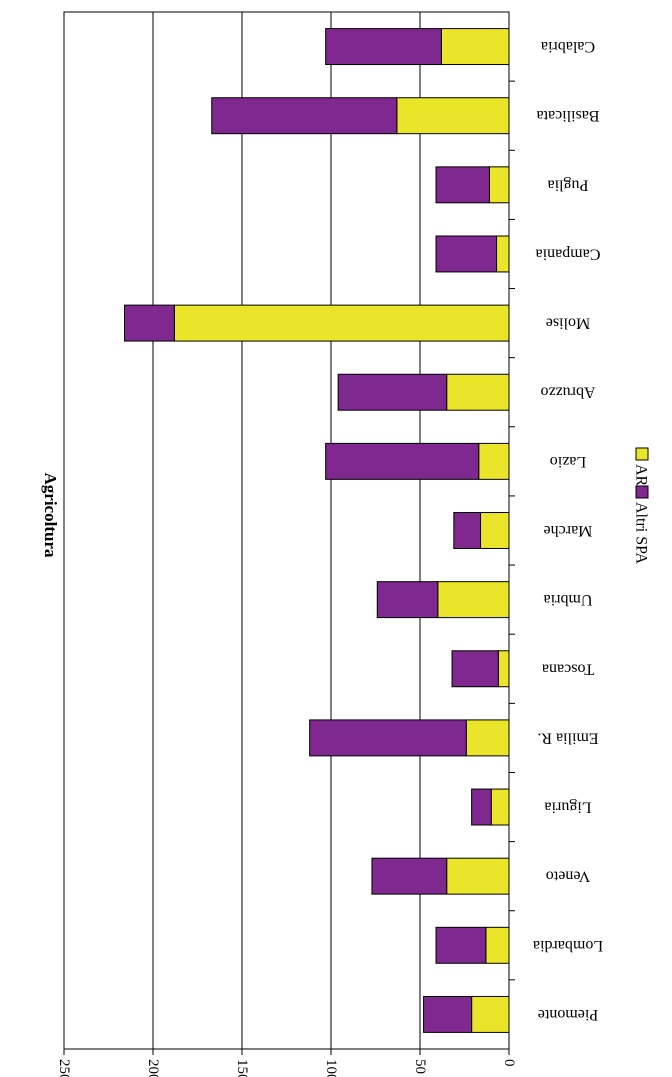  What do you see at coordinates (568, 599) in the screenshot?
I see `category-label: Umbria` at bounding box center [568, 599].